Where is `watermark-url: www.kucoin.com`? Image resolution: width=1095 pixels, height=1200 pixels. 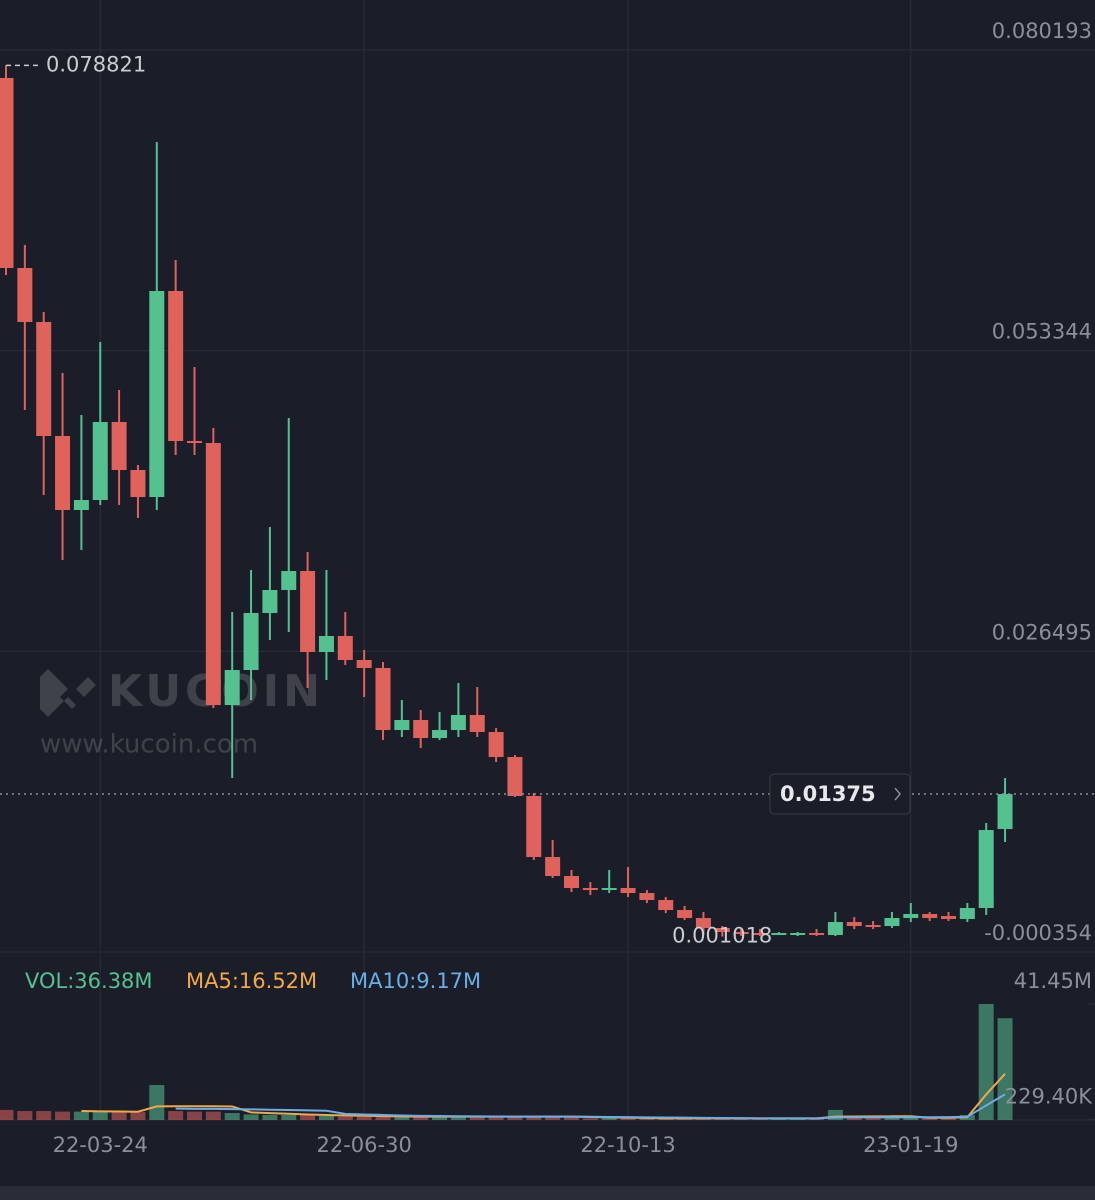
watermark-url: www.kucoin.com is located at coordinates (149, 745).